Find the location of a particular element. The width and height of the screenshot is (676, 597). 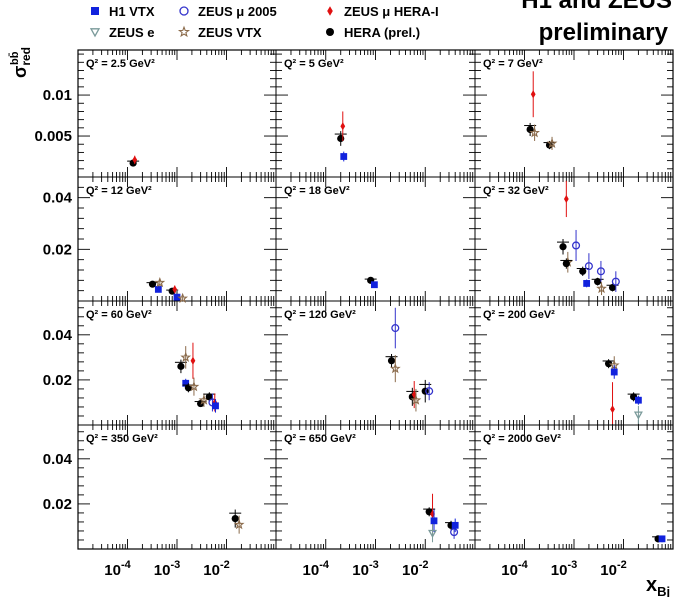

legend-label-zeus-vtx: ZEUS VTX is located at coordinates (230, 32).